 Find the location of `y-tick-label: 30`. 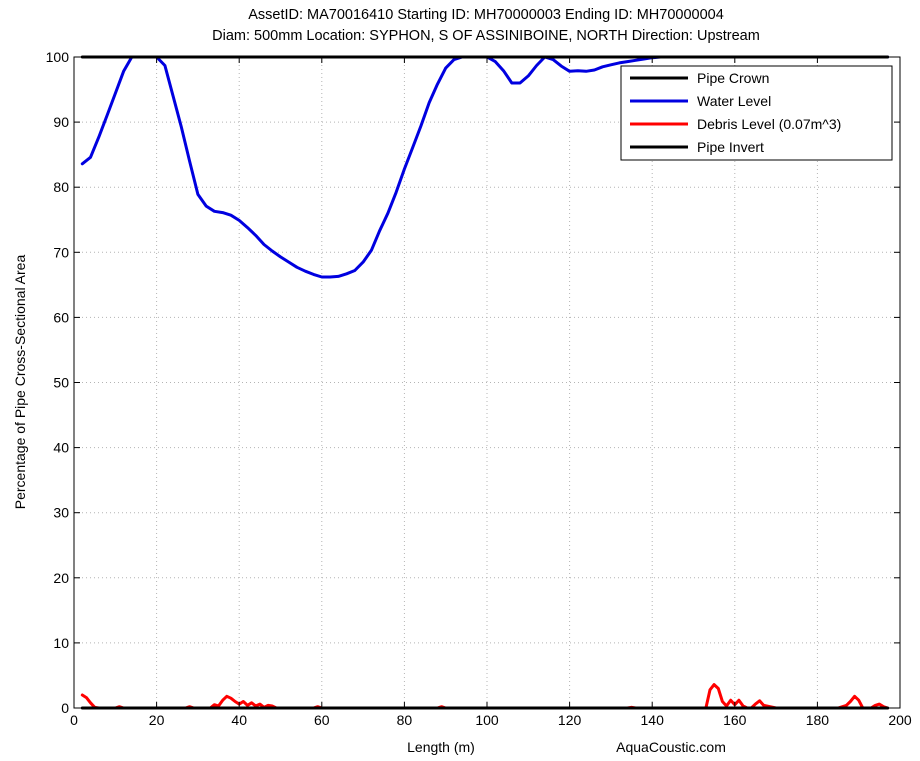

y-tick-label: 30 is located at coordinates (61, 513).